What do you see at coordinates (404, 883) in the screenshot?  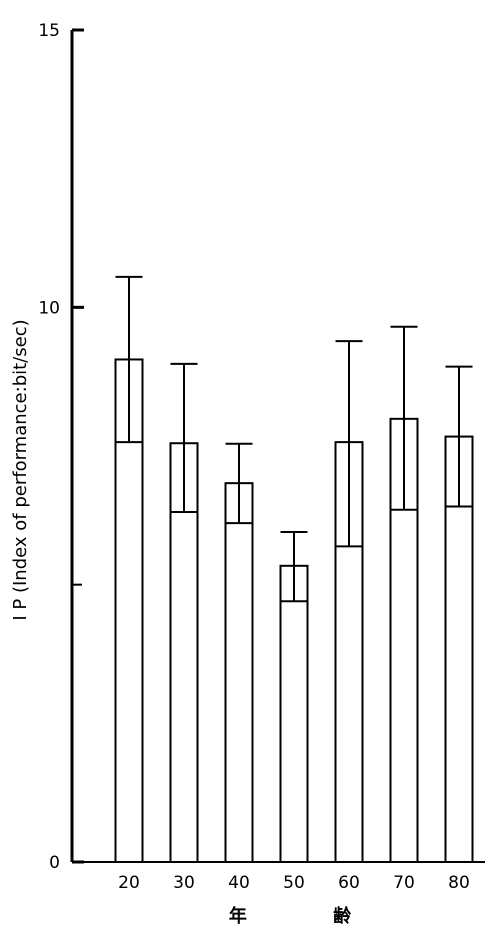 I see `x-tick-label: 70` at bounding box center [404, 883].